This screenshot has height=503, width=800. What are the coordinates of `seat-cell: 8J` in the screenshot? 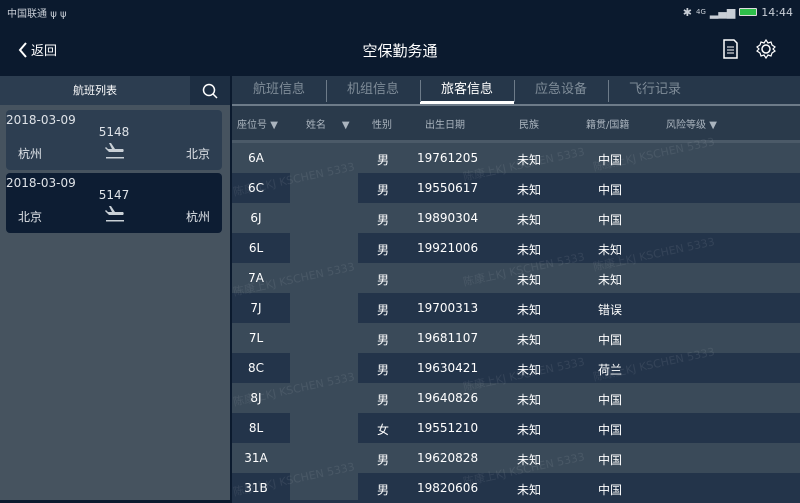 It's located at (256, 398).